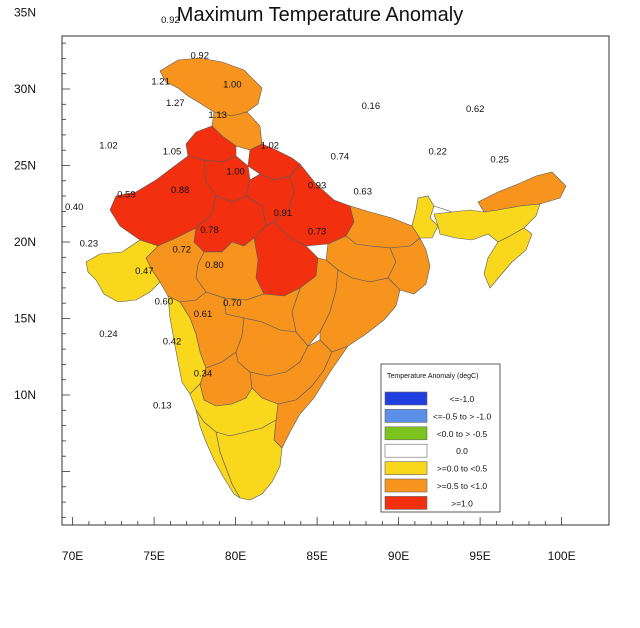  What do you see at coordinates (499, 159) in the screenshot?
I see `region-value-label: 0.25` at bounding box center [499, 159].